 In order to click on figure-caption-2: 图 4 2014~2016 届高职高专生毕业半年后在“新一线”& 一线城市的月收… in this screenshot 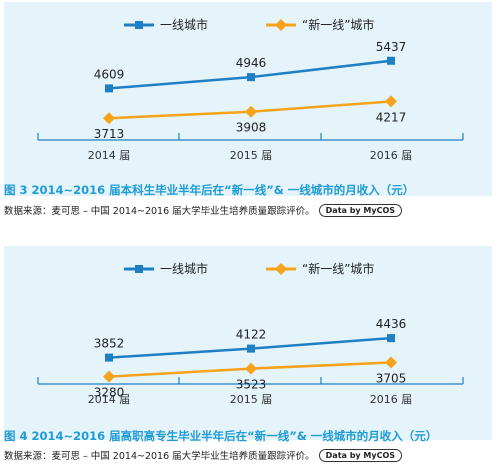, I will do `click(221, 436)`.